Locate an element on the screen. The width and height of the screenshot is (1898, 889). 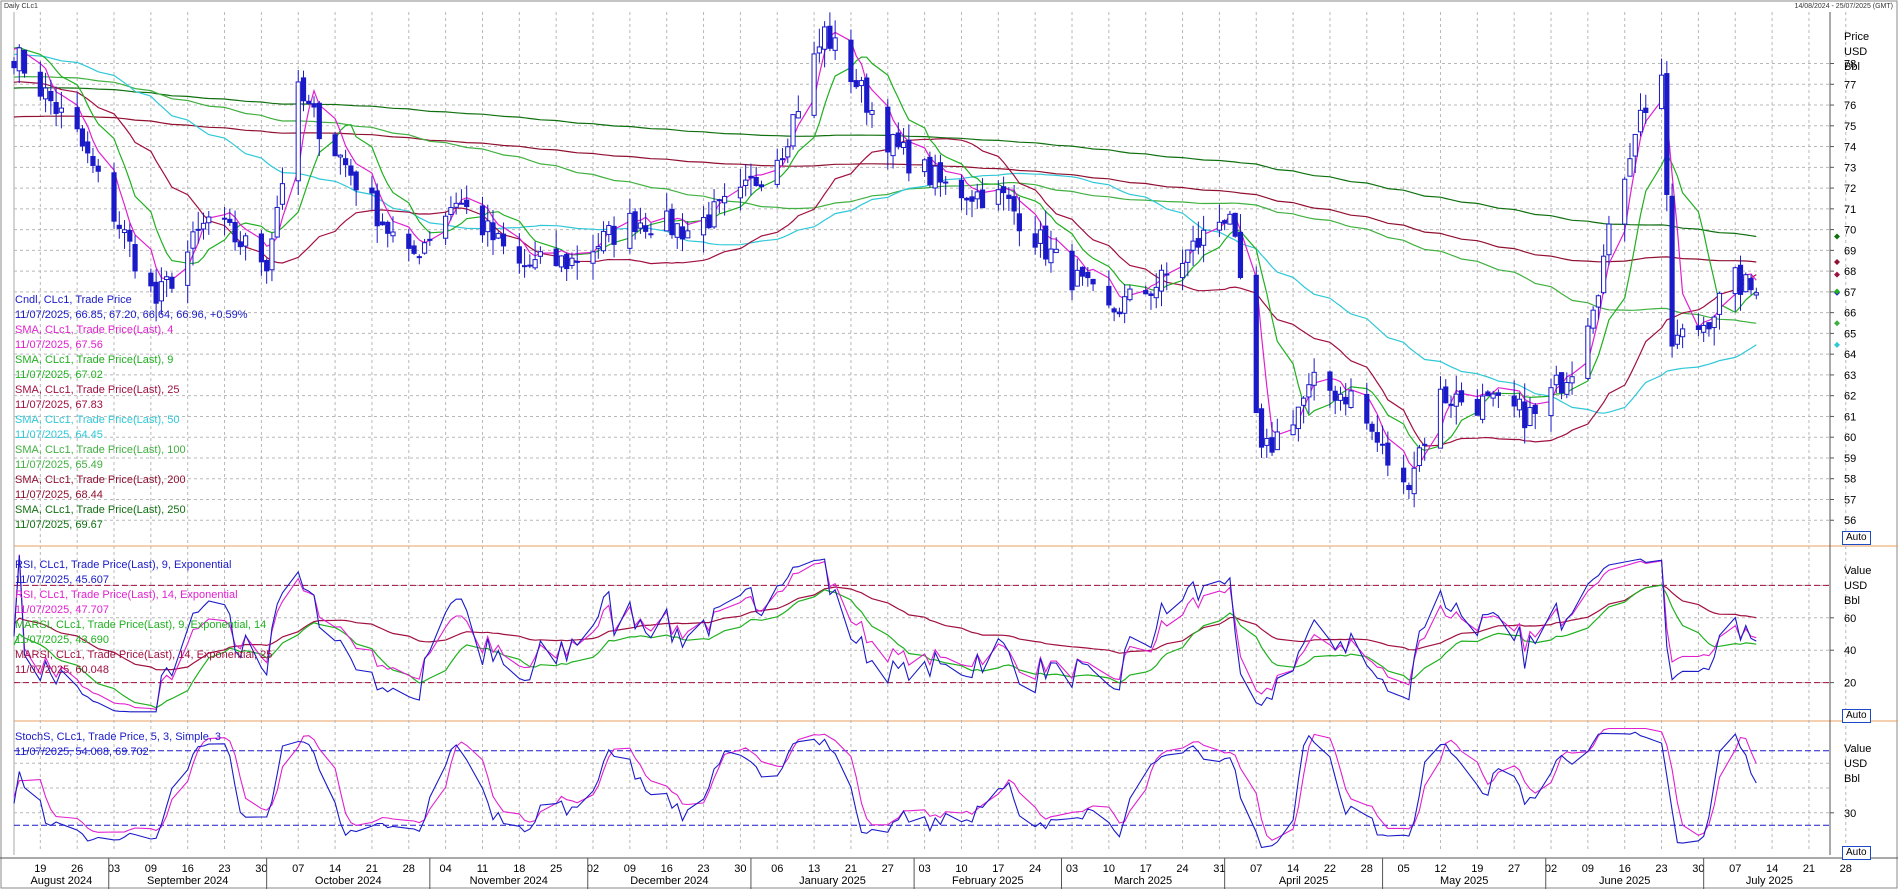
x-month-label: March 2025 is located at coordinates (1143, 881).